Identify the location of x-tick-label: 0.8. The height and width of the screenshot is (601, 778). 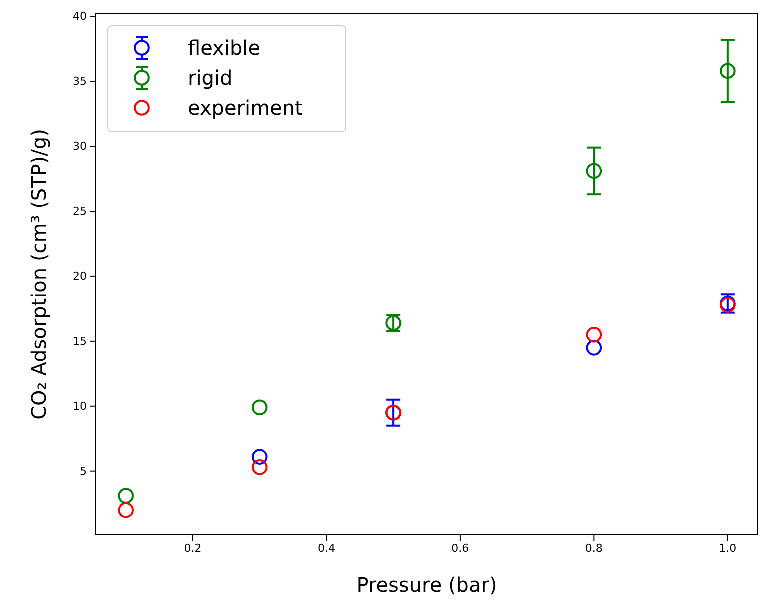
(594, 548).